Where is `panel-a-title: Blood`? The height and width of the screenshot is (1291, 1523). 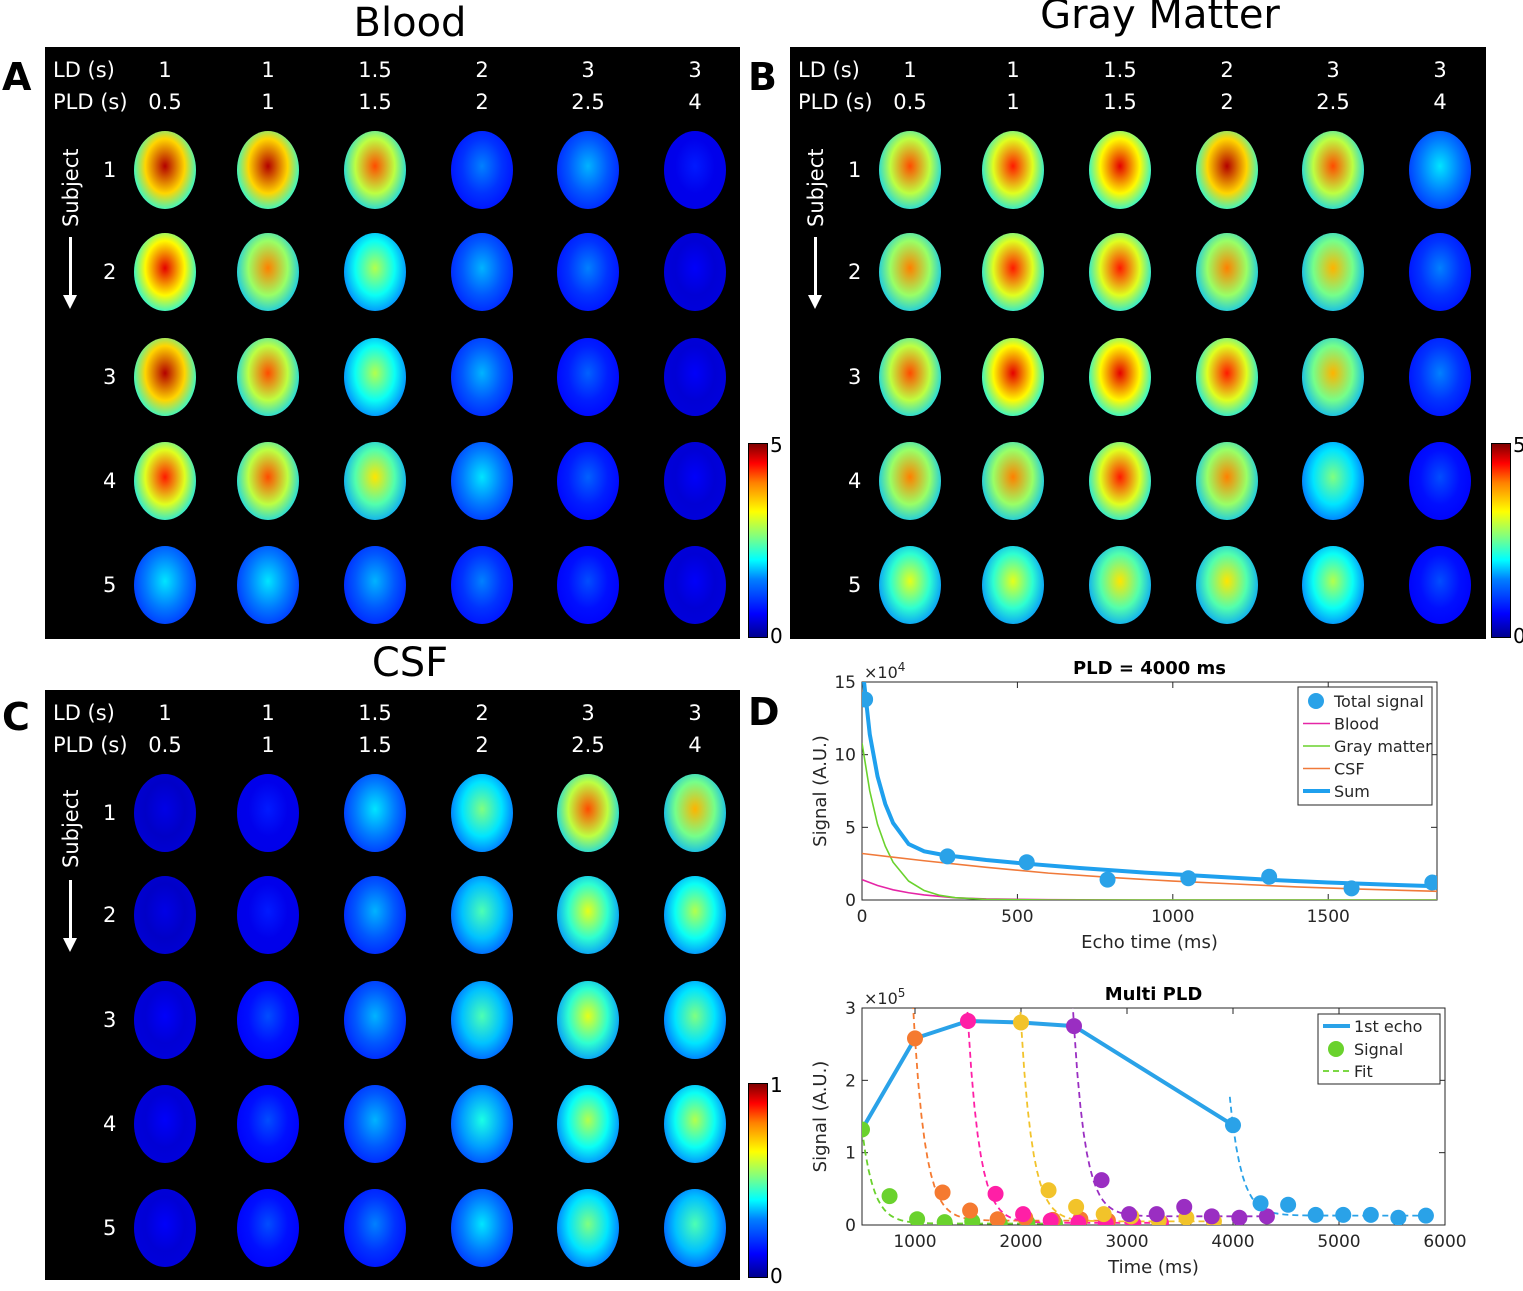
panel-a-title: Blood is located at coordinates (410, 23).